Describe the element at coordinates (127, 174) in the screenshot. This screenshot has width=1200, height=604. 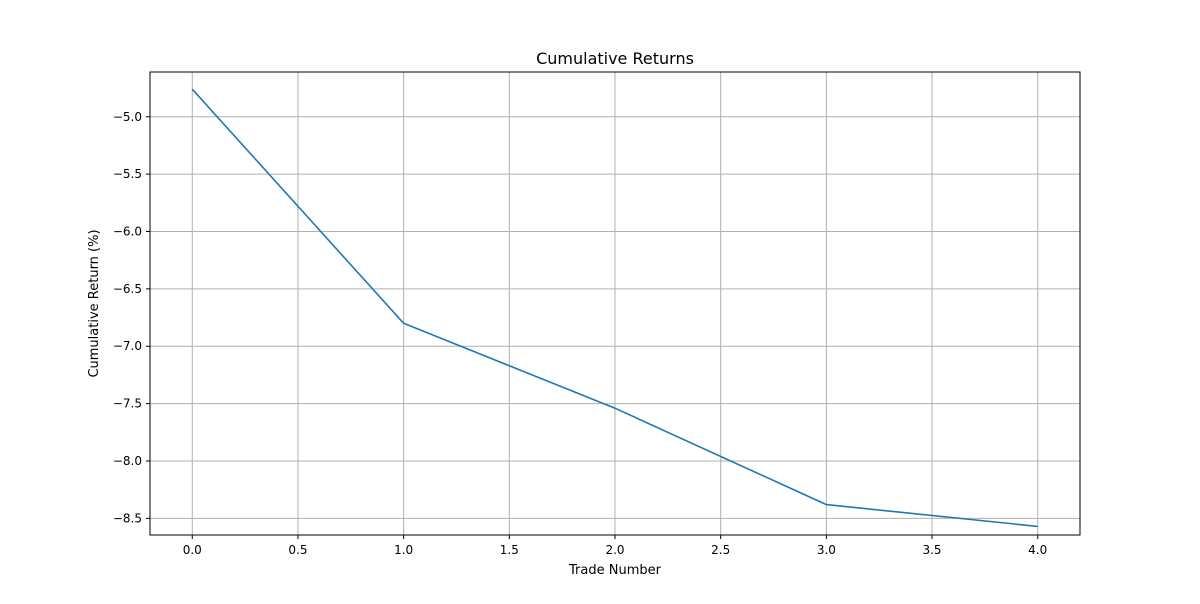
I see `y-tick-label: −5.5` at that location.